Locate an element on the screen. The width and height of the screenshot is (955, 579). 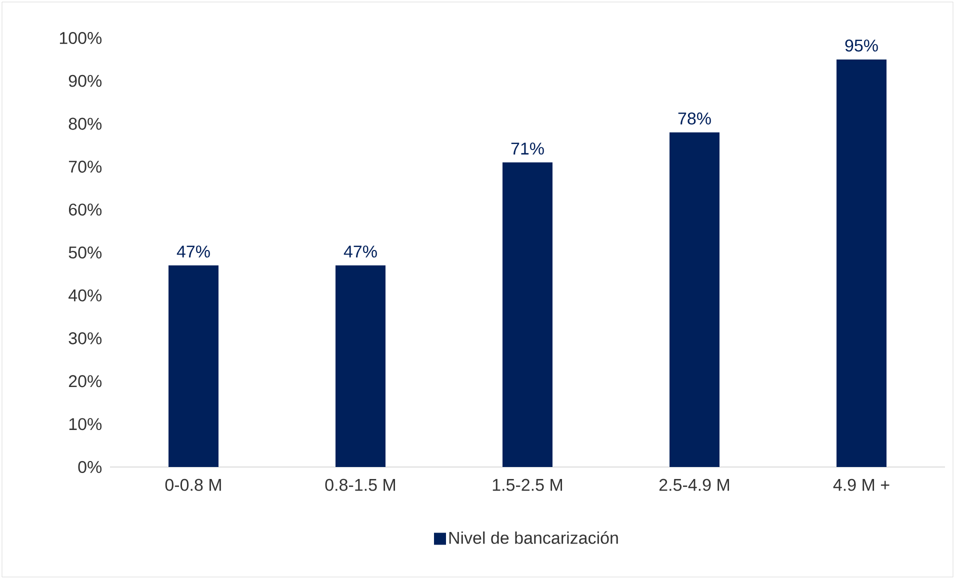
y-tick-label: 80% is located at coordinates (85, 124).